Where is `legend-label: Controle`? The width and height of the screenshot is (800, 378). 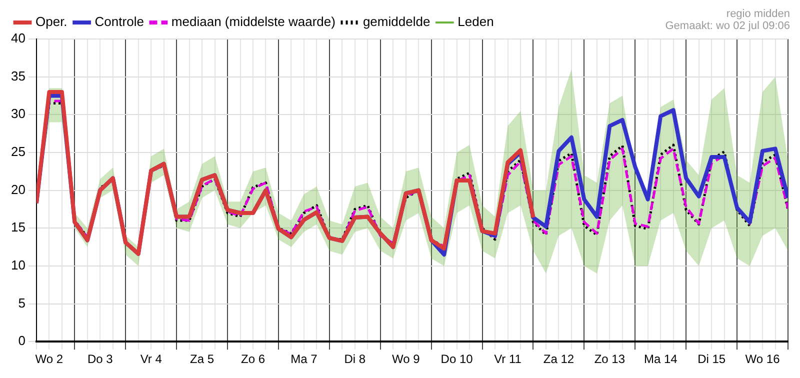 legend-label: Controle is located at coordinates (119, 22).